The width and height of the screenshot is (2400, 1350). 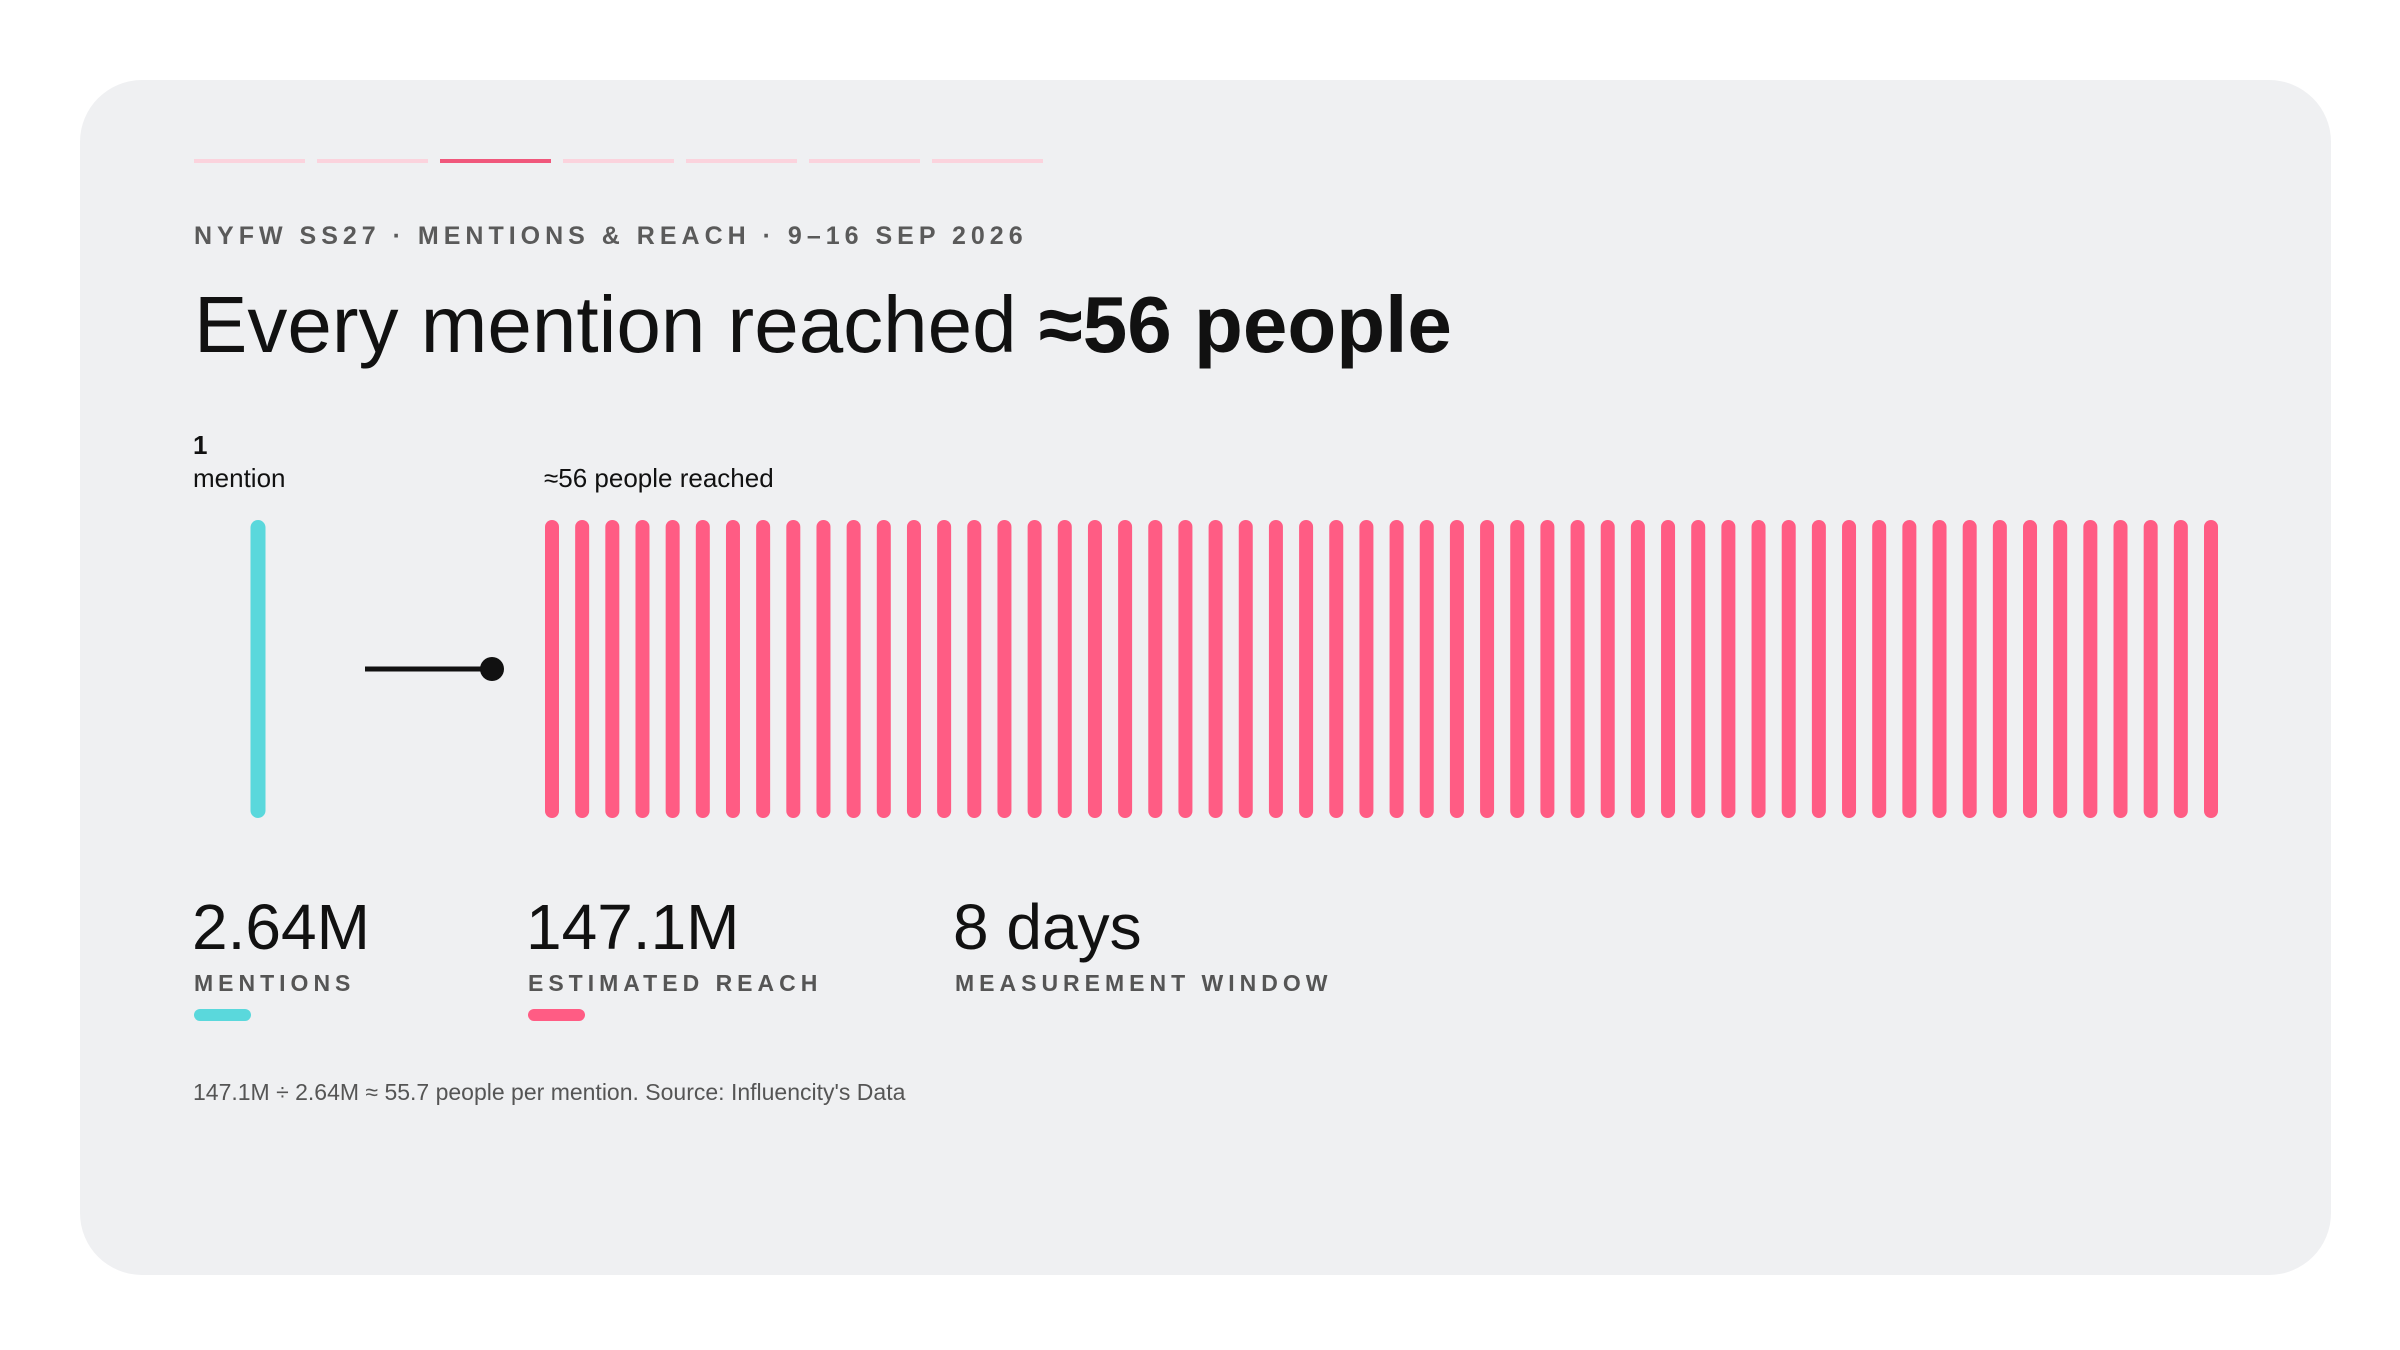 I want to click on mention-count: 1, so click(x=200, y=445).